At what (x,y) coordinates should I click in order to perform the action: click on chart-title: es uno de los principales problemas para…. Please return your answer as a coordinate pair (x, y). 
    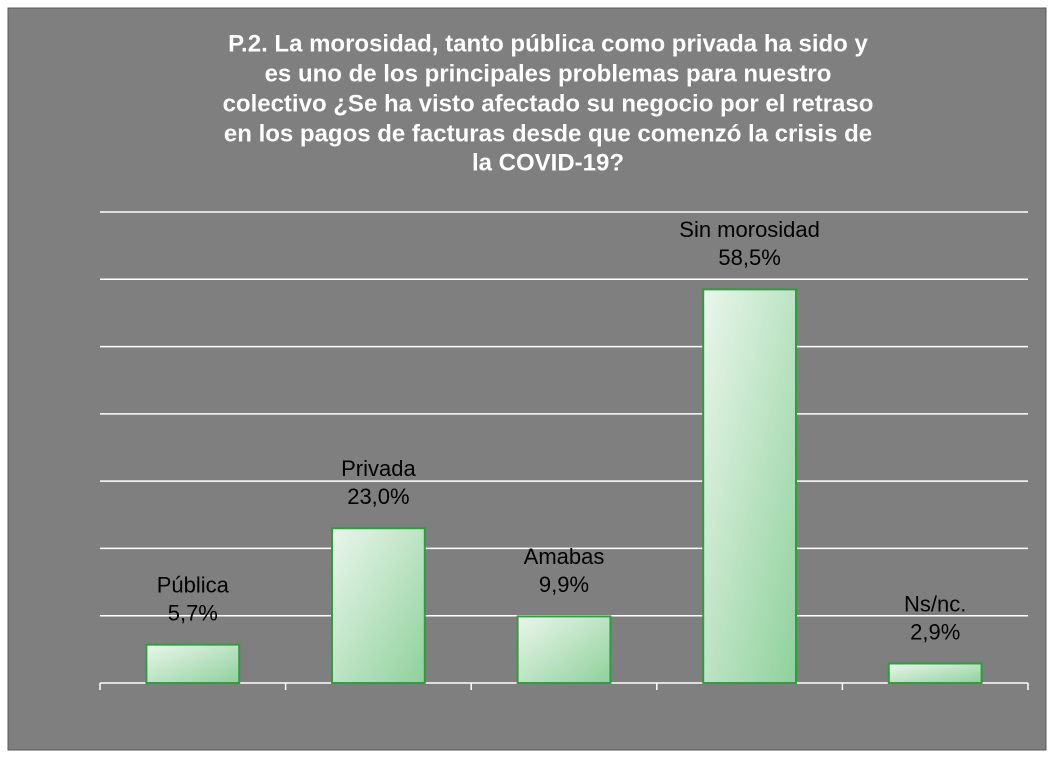
    Looking at the image, I should click on (548, 73).